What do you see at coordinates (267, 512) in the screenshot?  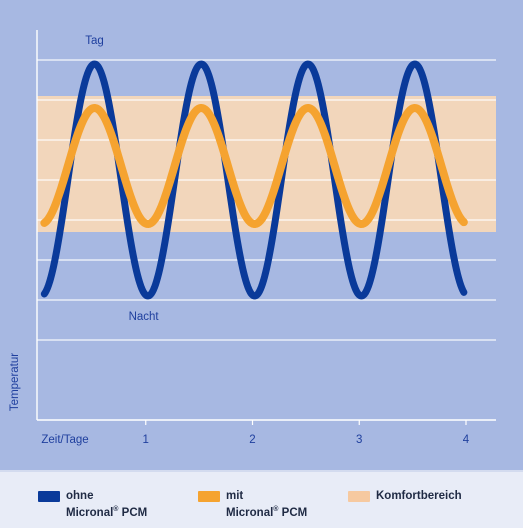 I see `legend-label-mit-pcm-line2: Micronal® PCM` at bounding box center [267, 512].